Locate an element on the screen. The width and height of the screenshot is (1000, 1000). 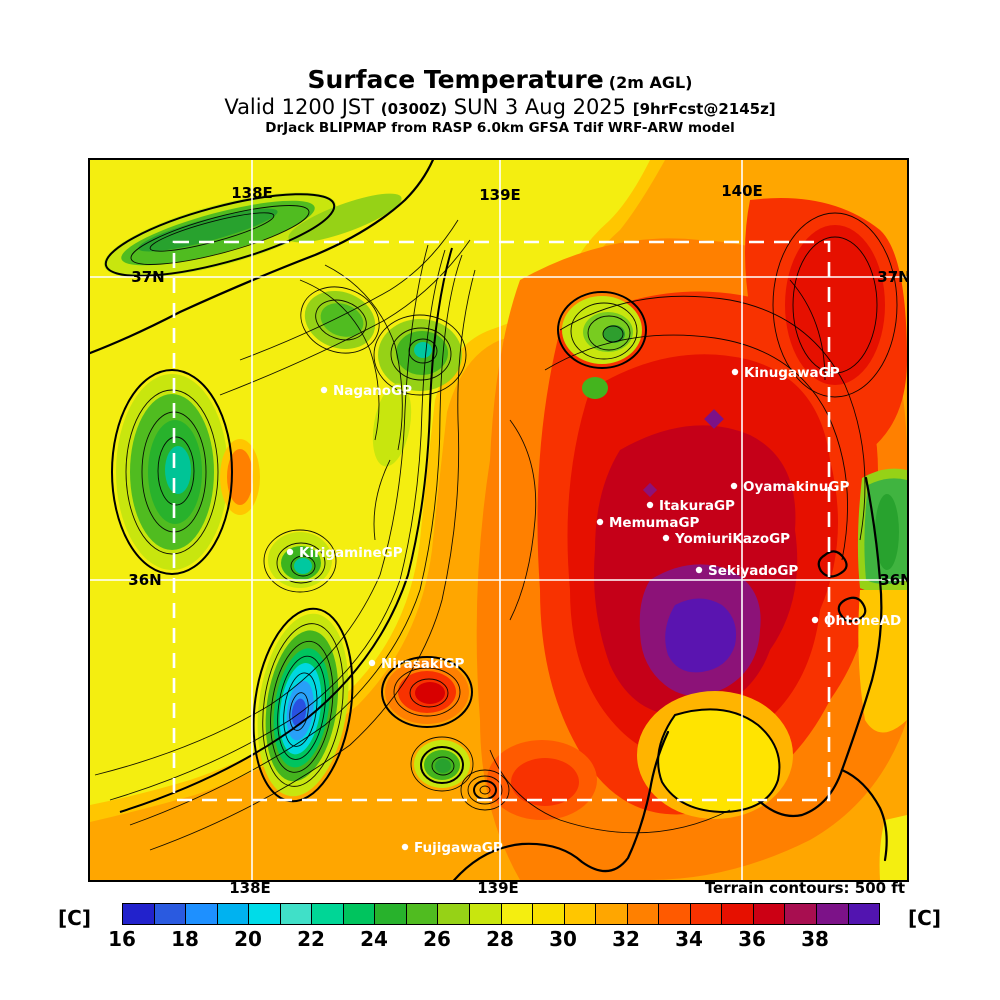
station-label: MemumaGP is located at coordinates (654, 523).